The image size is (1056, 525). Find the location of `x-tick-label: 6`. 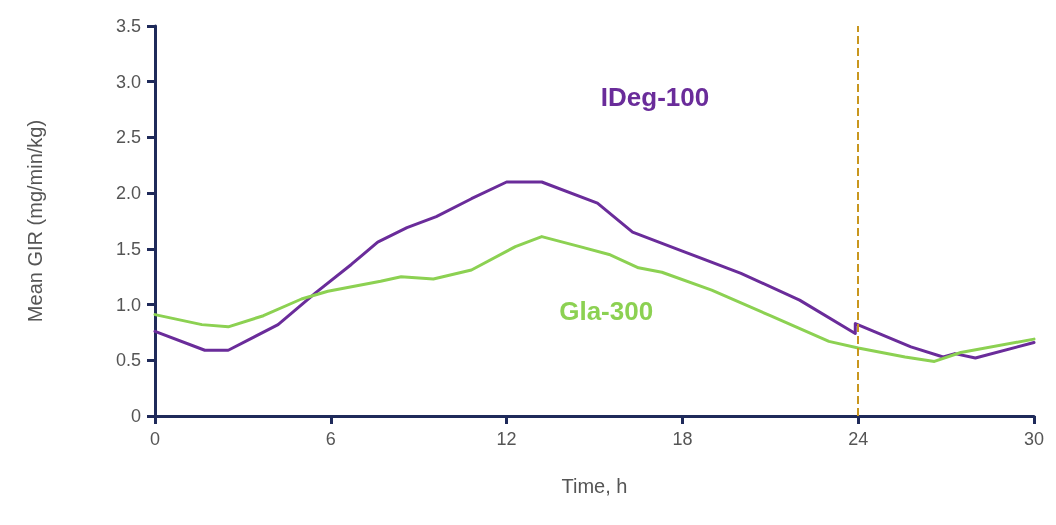

x-tick-label: 6 is located at coordinates (330, 439).